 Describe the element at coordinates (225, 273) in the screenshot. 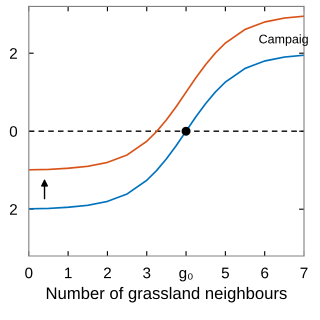

I see `x-tick-label: 5` at that location.